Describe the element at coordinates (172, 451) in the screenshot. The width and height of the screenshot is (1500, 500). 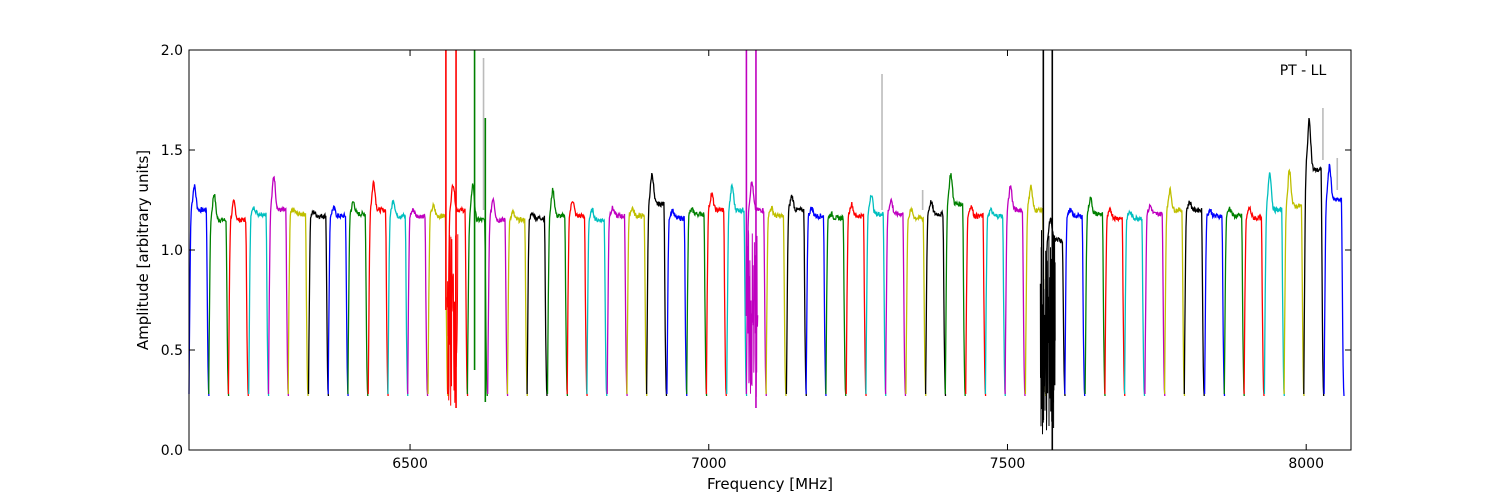
I see `y-tick-label: 0.0` at that location.